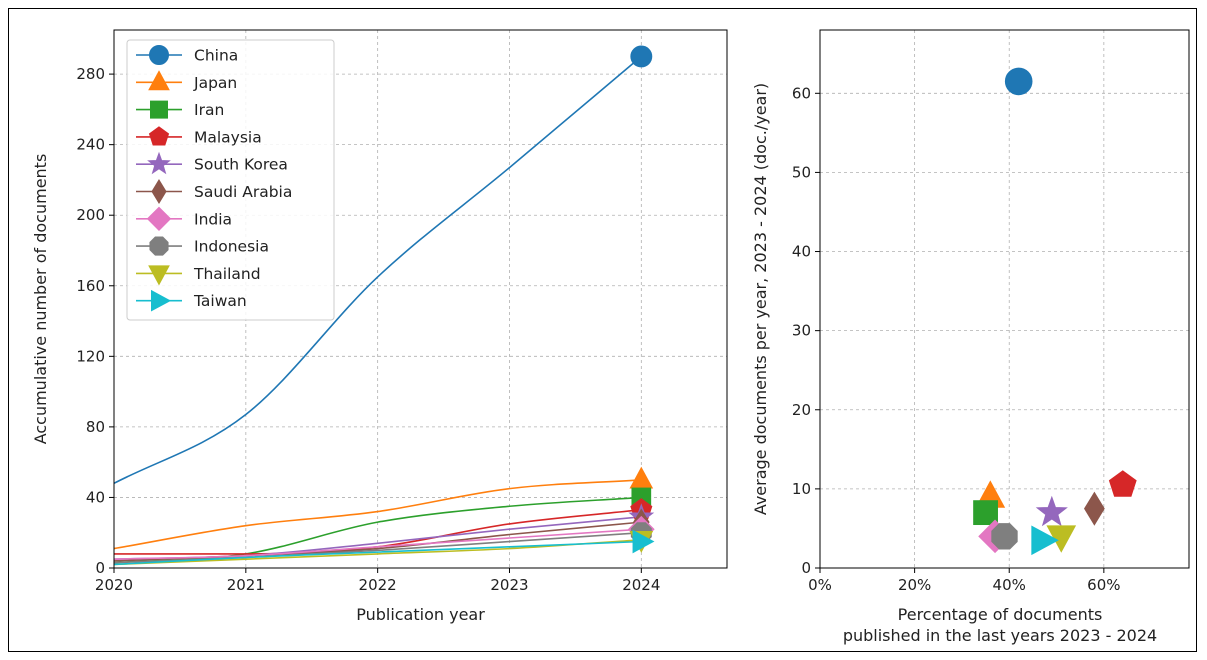 This screenshot has height=660, width=1207. I want to click on left-y-axis-label: Accumulative number of documents, so click(40, 299).